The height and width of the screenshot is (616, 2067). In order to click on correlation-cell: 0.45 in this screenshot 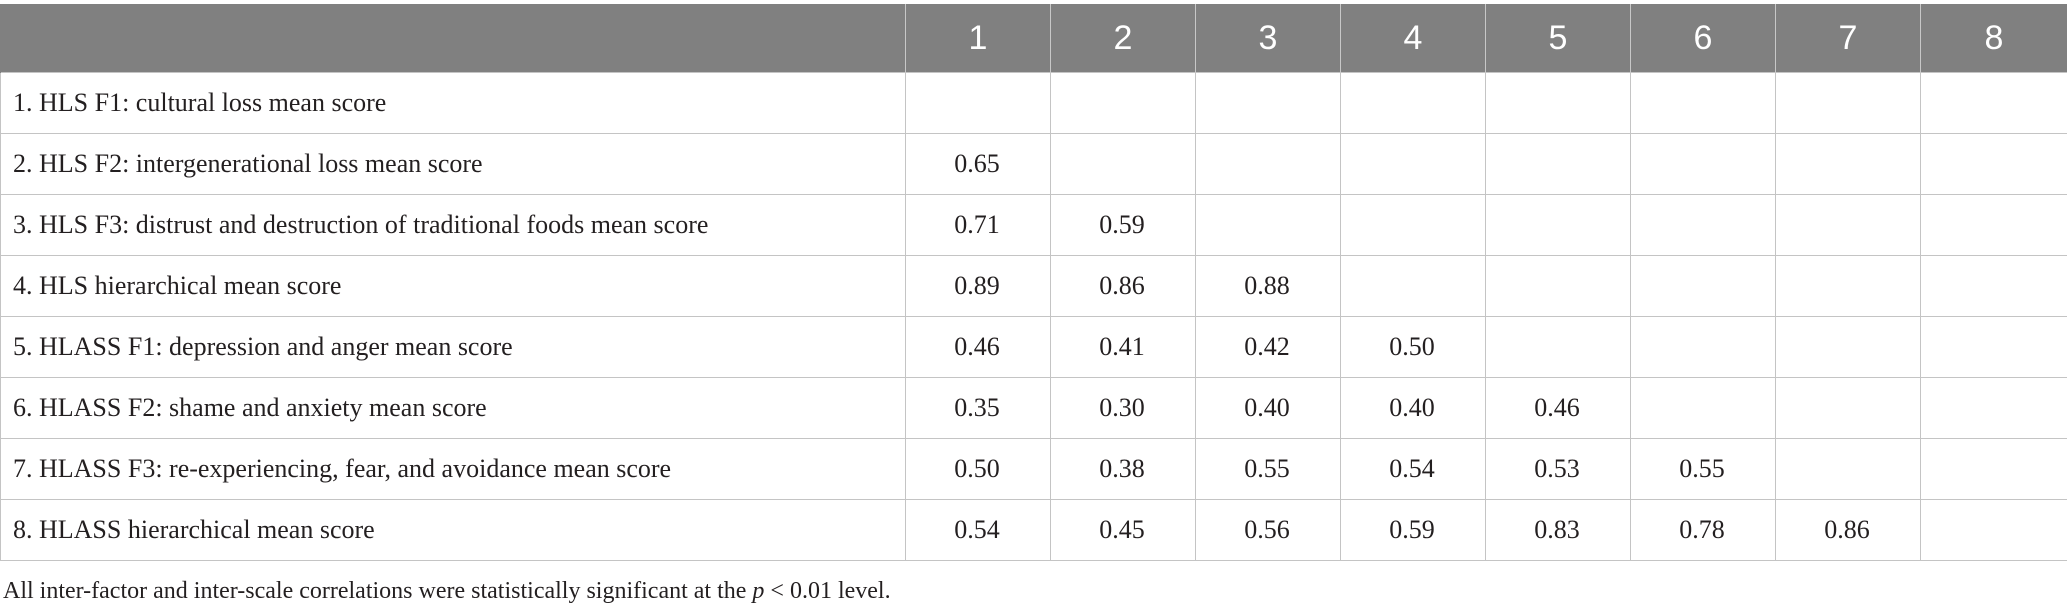, I will do `click(1123, 530)`.